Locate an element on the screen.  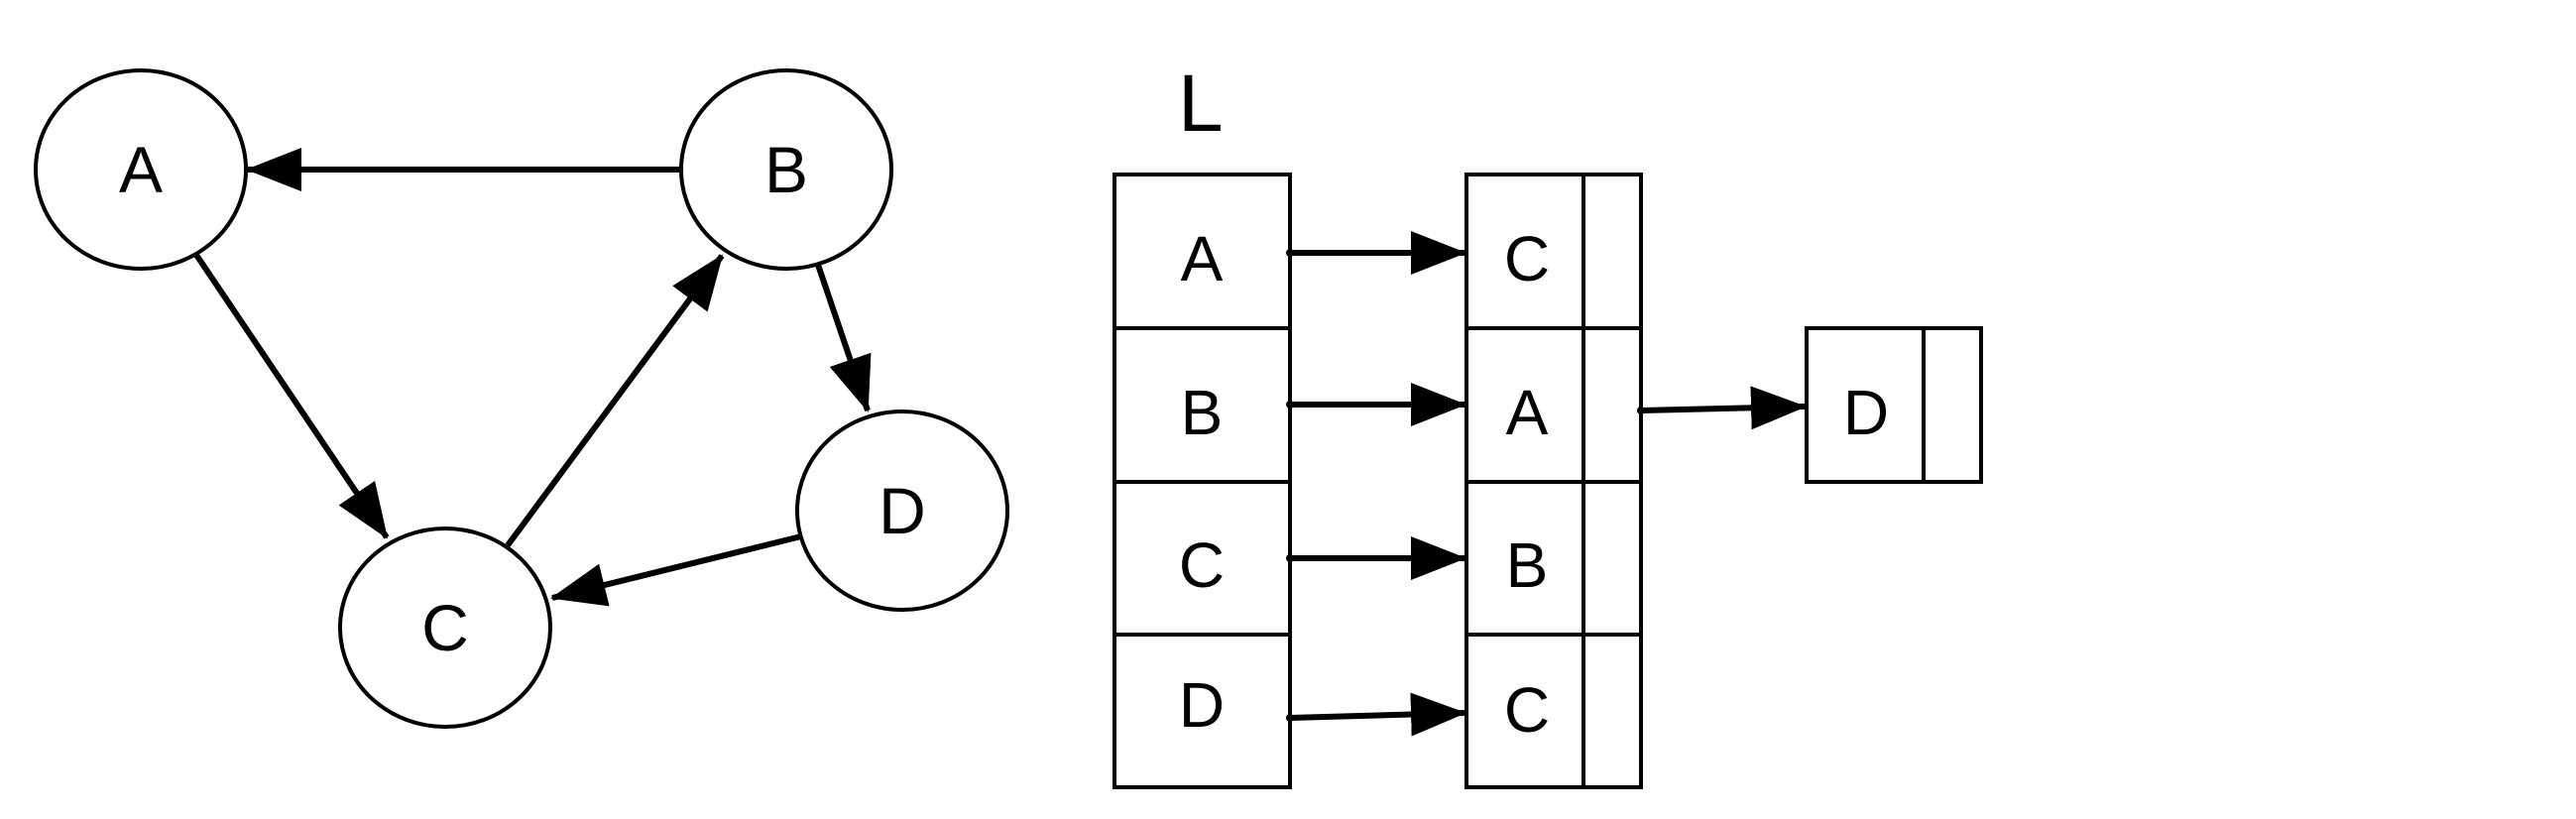
graph-node-a: A is located at coordinates (141, 169).